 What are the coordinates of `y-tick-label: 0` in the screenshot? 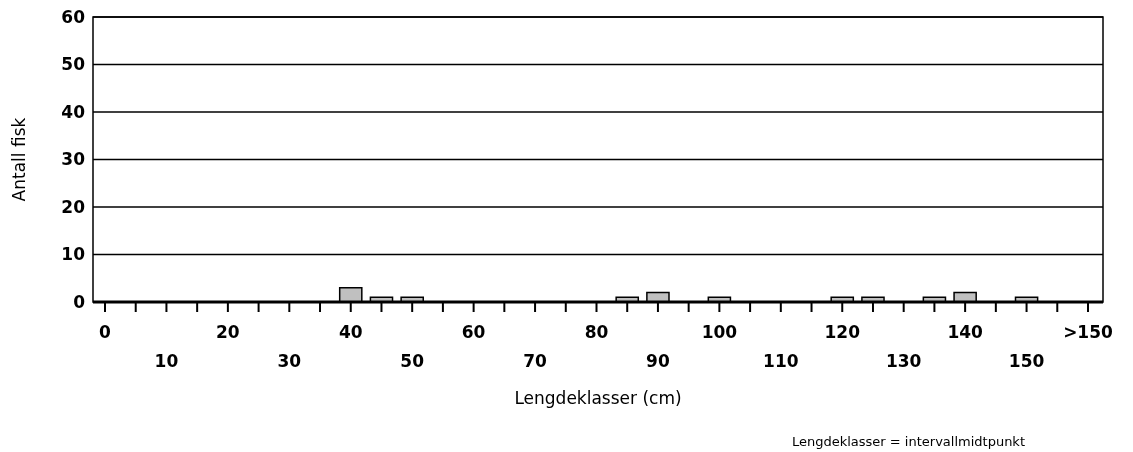 It's located at (79, 301).